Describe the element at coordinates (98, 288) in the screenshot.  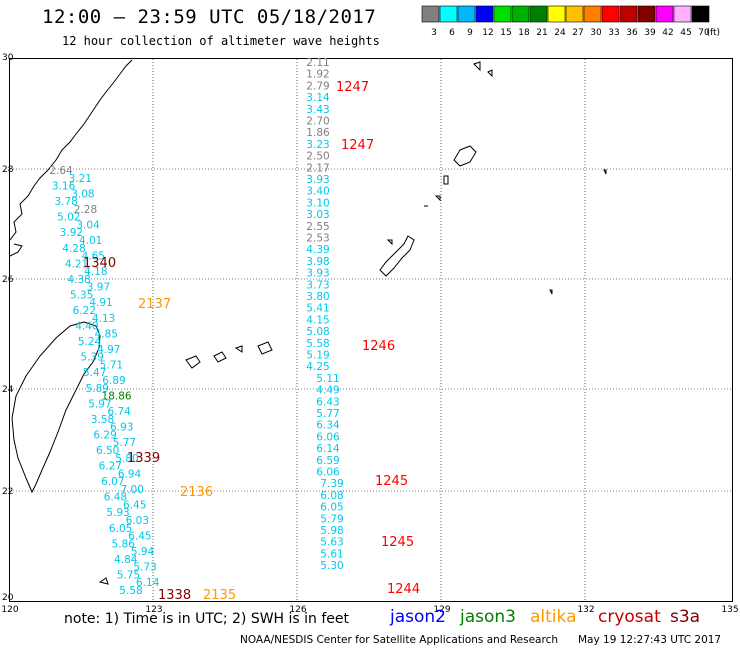
I see `wave-height-value: 3.97` at that location.